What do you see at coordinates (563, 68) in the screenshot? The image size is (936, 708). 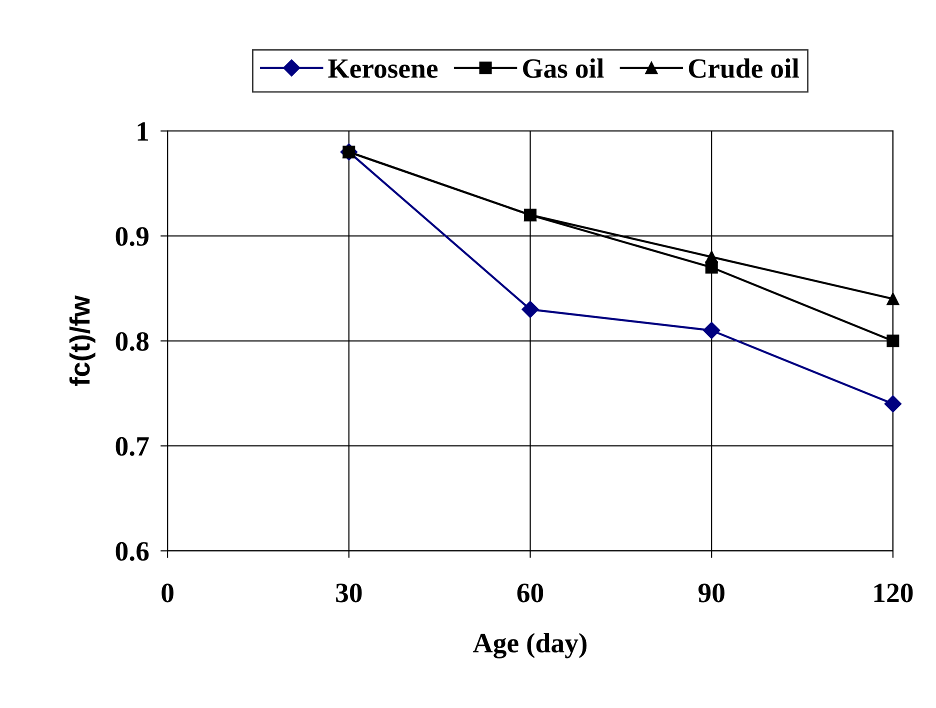 I see `legend-label: Gas oil` at bounding box center [563, 68].